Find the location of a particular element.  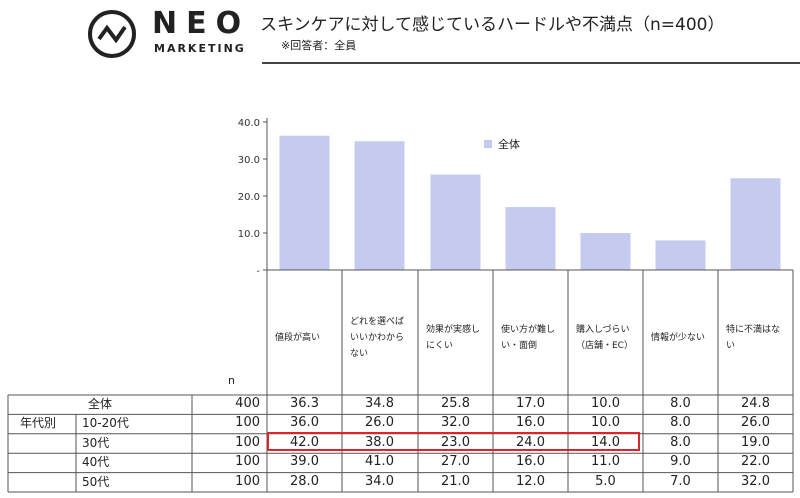

table-cell: 28.0 is located at coordinates (304, 481).